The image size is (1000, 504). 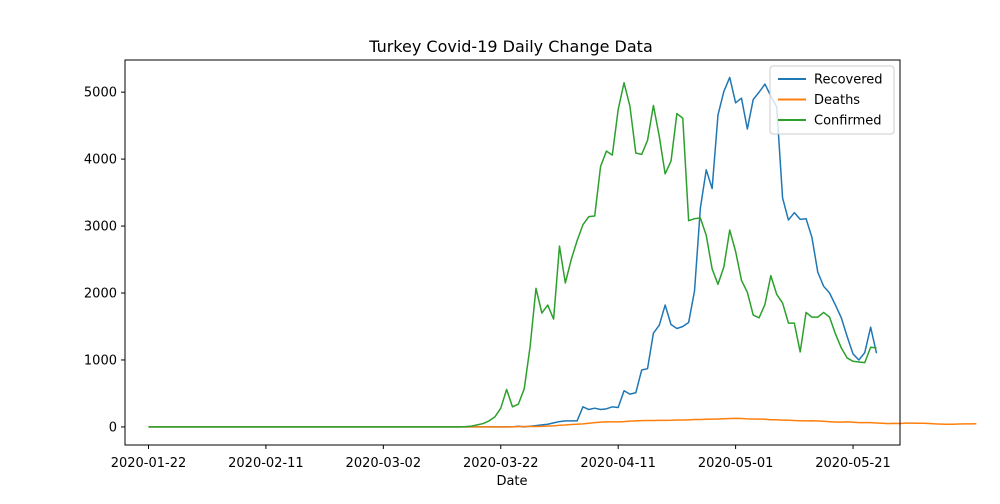 I want to click on chart-title: Turkey Covid-19 Daily Change Data, so click(x=510, y=46).